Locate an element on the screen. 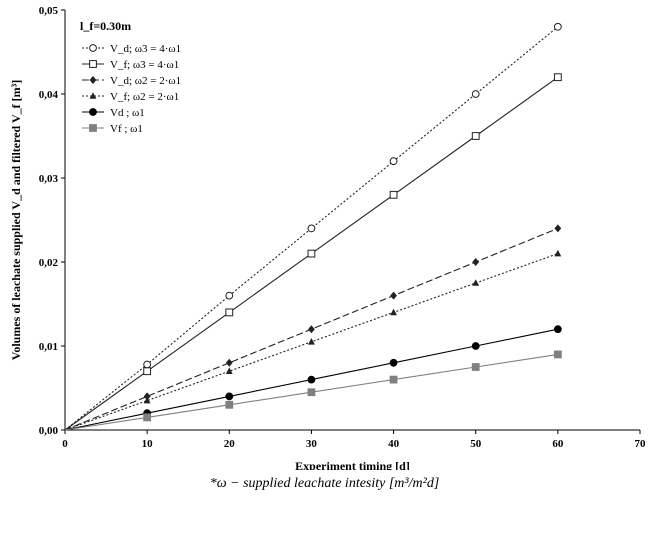 The height and width of the screenshot is (535, 649). legend-item: V_f; ω3 = 4·ω1 is located at coordinates (130, 65).